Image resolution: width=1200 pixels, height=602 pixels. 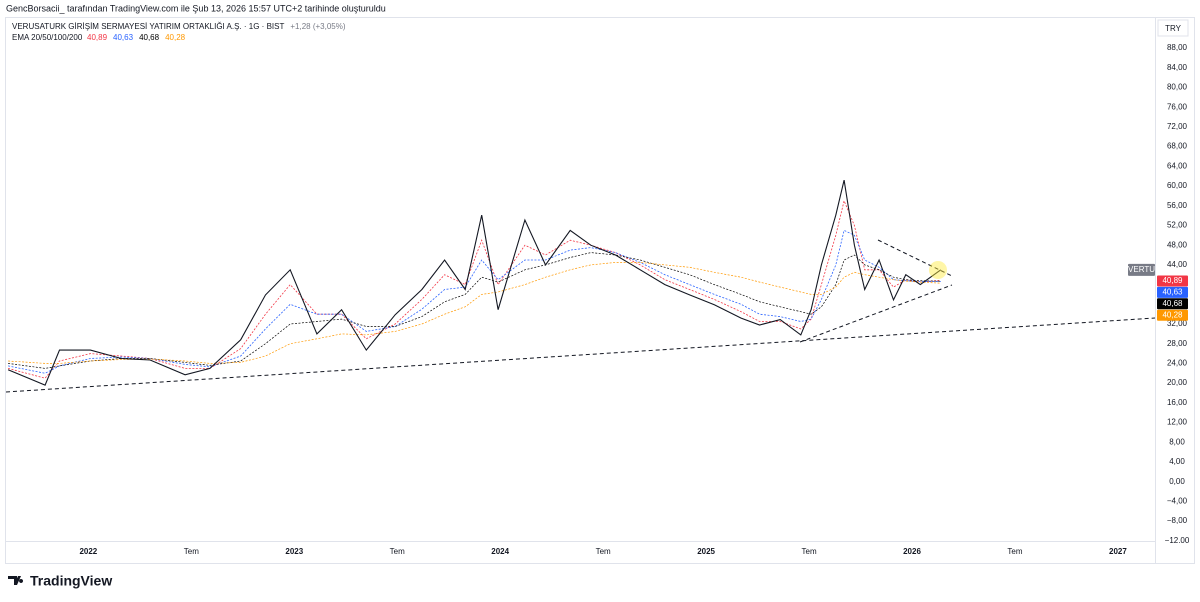 What do you see at coordinates (149, 37) in the screenshot?
I see `ema-value: 40,68` at bounding box center [149, 37].